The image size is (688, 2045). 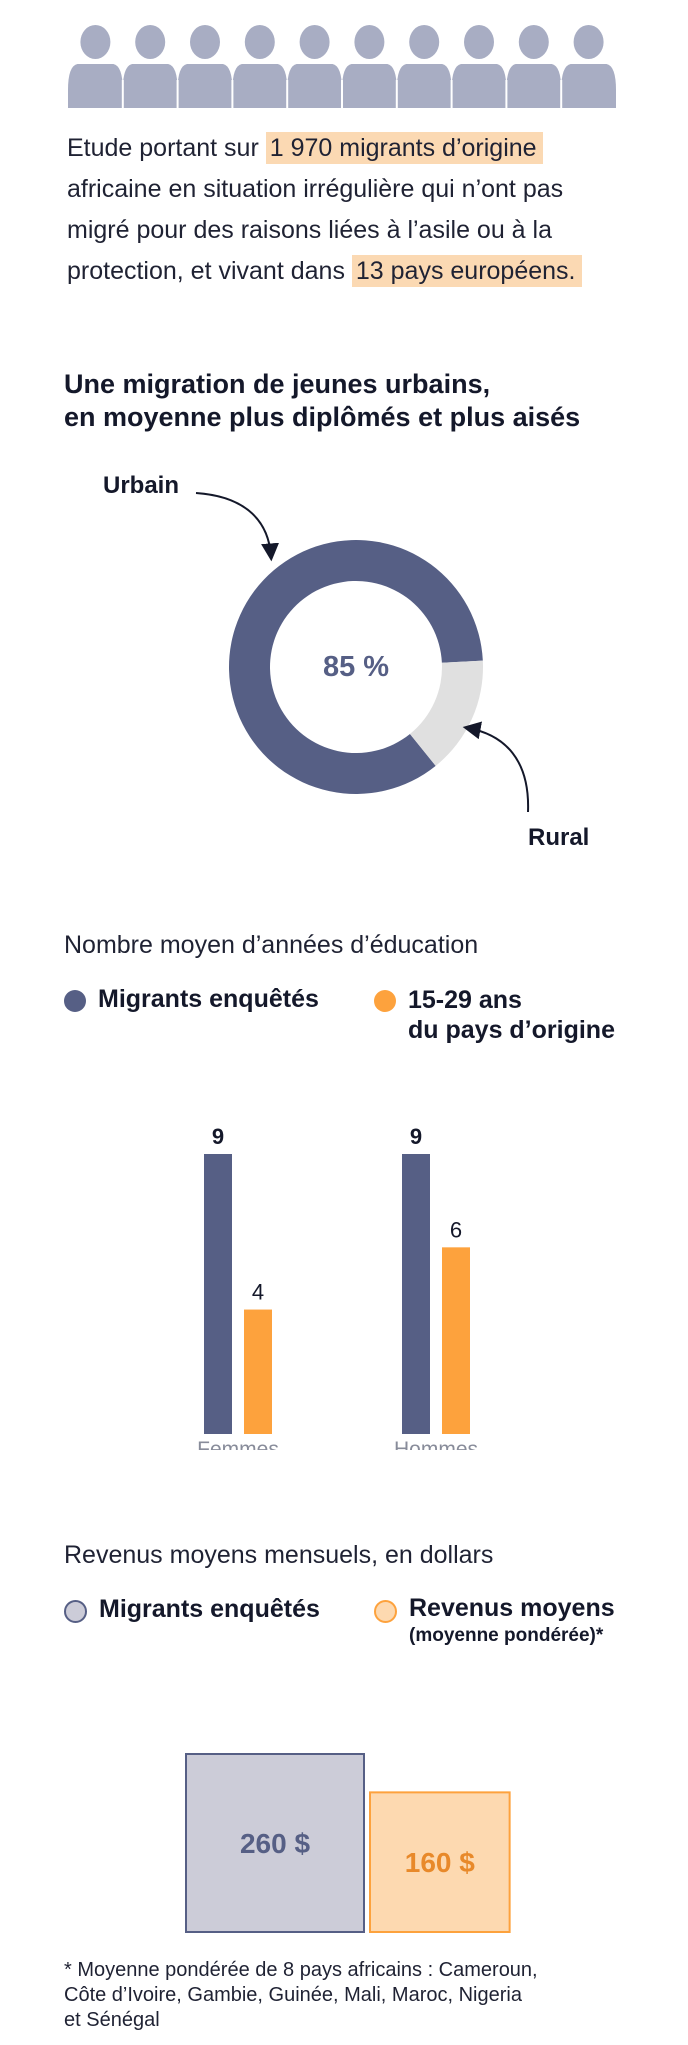 I want to click on legend-migrants-enquetes: Migrants enquêtés, so click(x=191, y=999).